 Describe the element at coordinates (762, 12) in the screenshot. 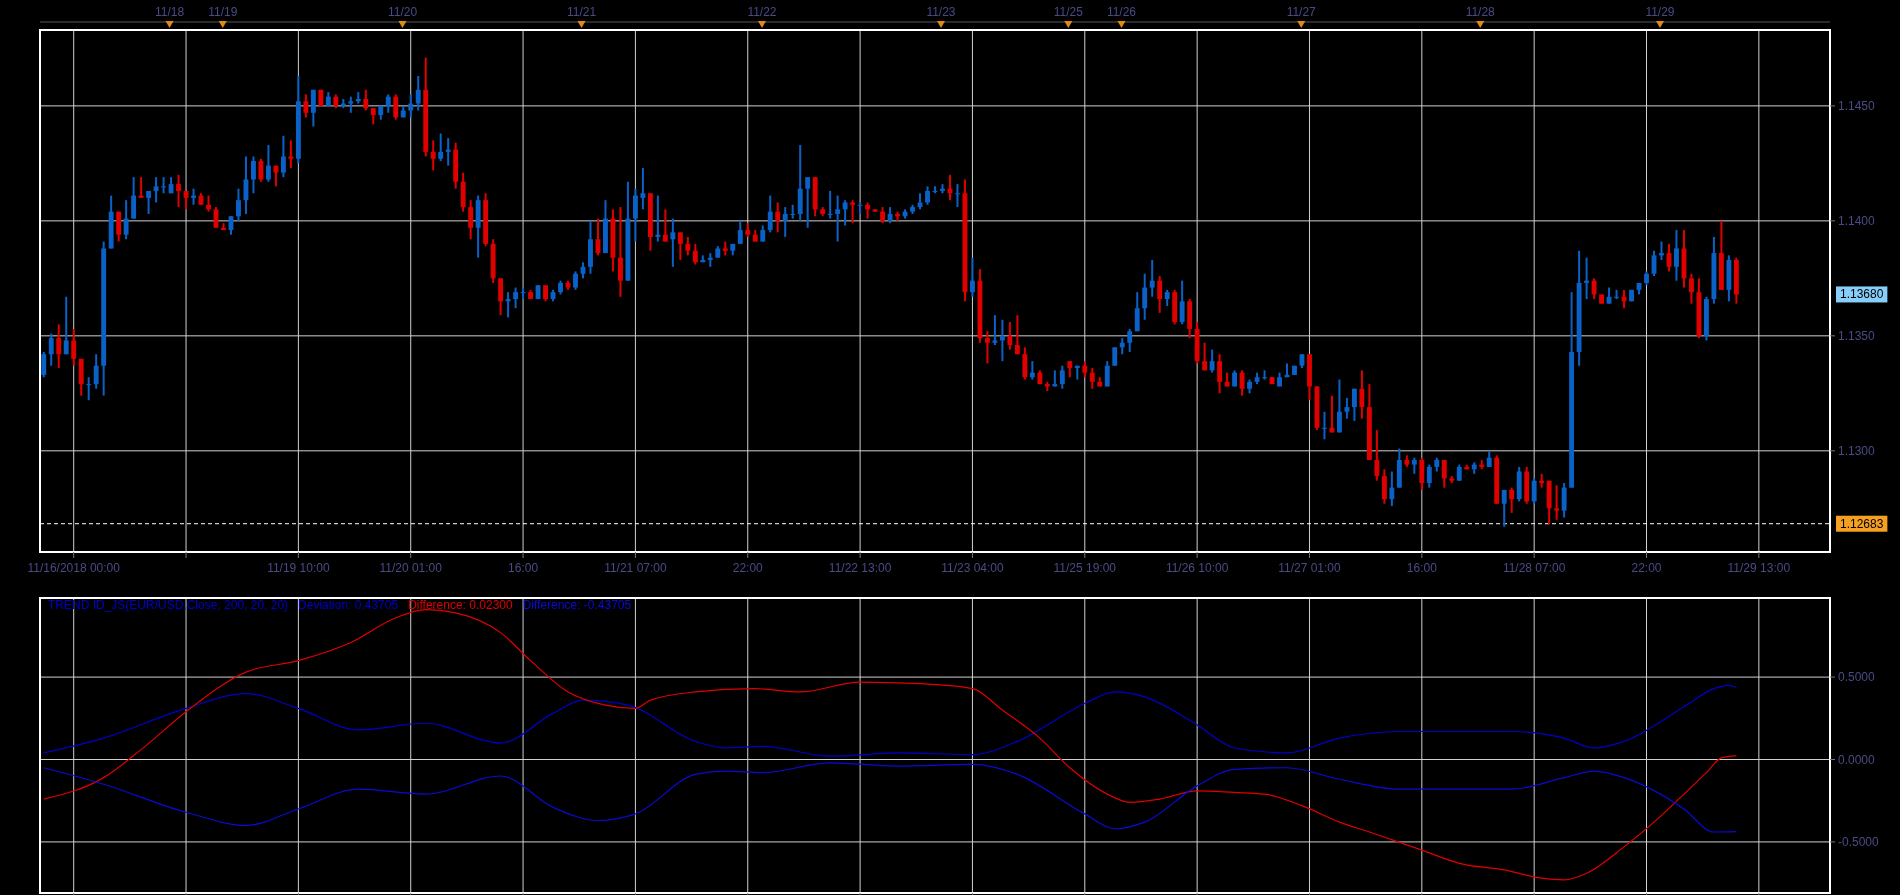

I see `text: 11/22` at that location.